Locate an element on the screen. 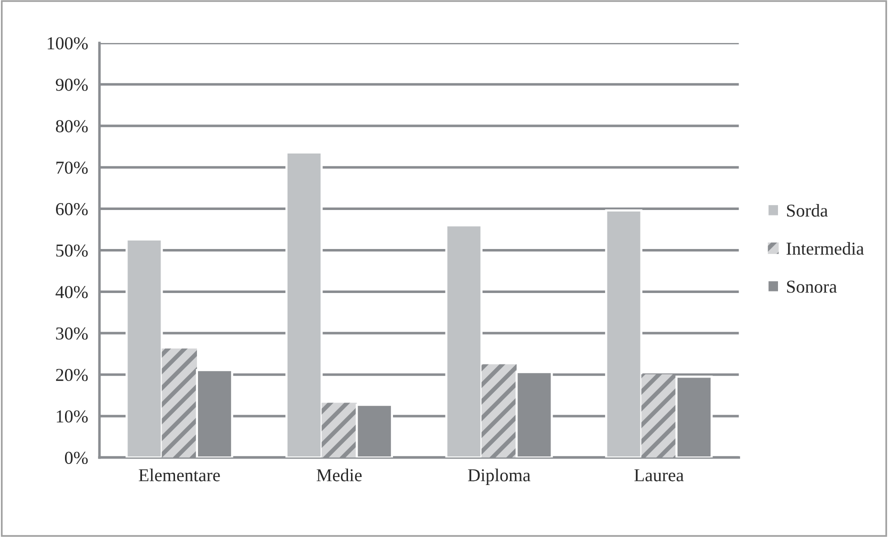 The image size is (888, 537). y-tick-label: 80% is located at coordinates (72, 126).